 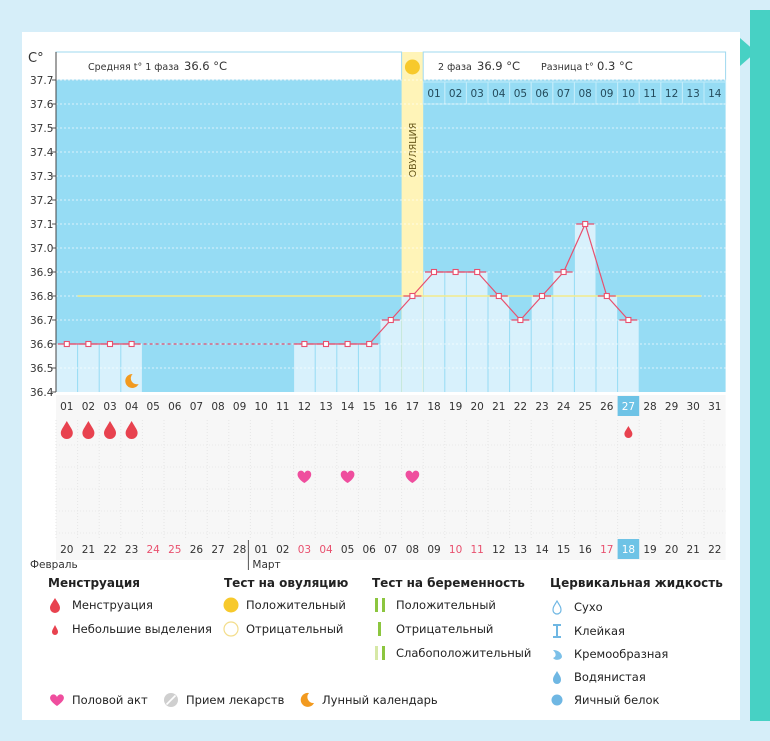 I want to click on y-tick-label: 37.4, so click(x=42, y=153).